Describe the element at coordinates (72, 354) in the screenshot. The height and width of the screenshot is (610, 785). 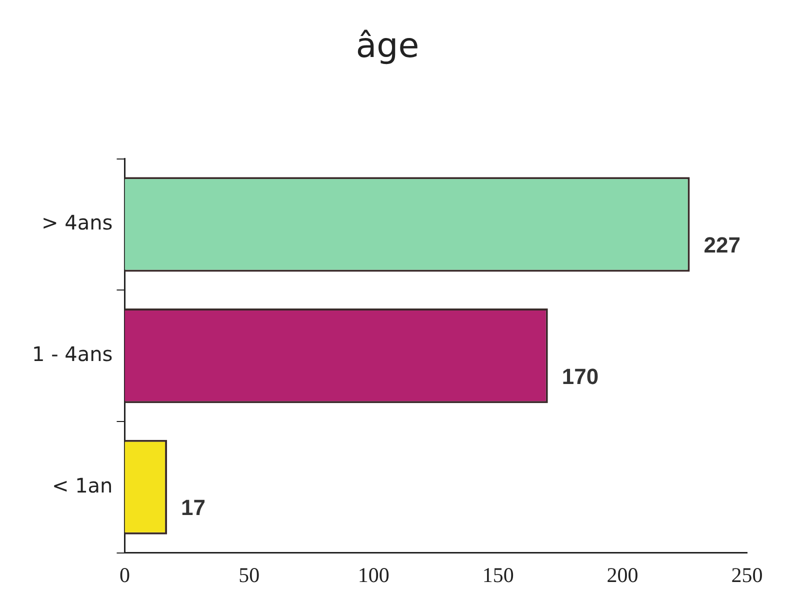
I see `y-tick-label: 1 - 4ans` at that location.